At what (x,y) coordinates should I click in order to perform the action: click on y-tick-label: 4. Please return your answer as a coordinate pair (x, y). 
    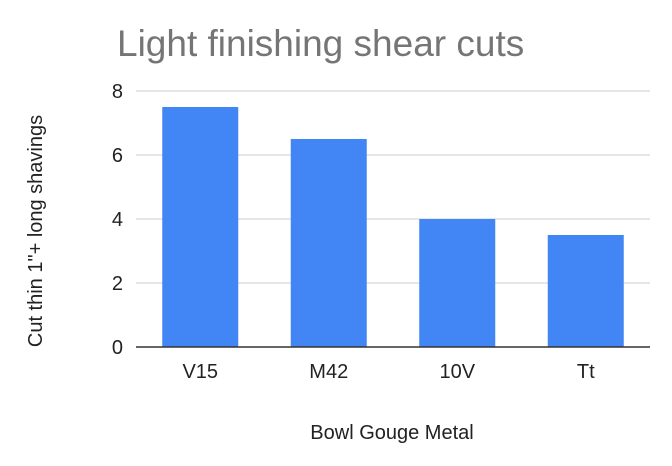
    Looking at the image, I should click on (117, 220).